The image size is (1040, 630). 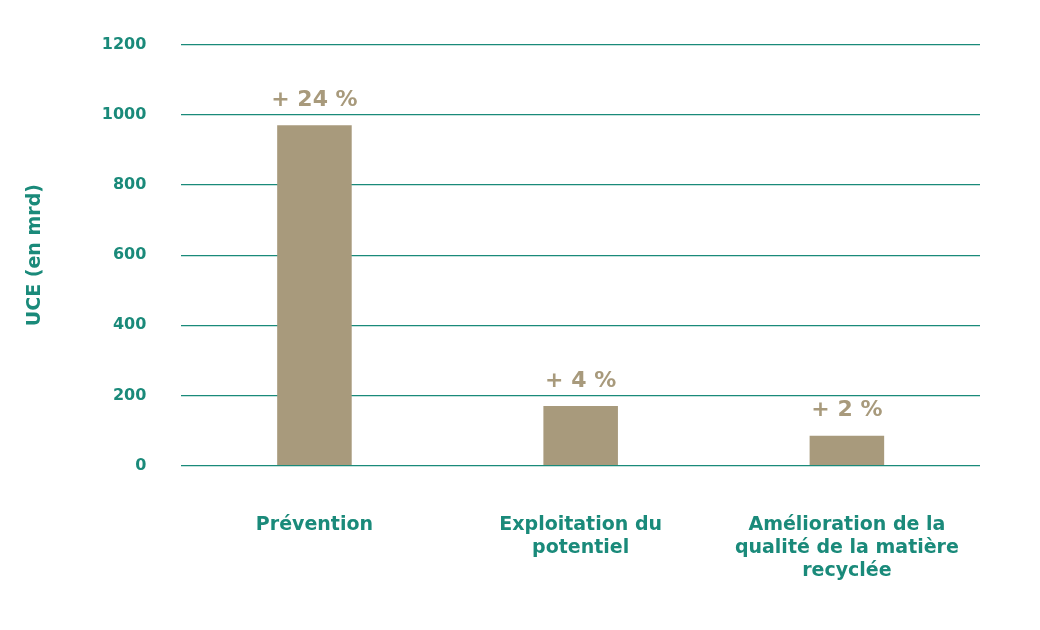 I want to click on annotation: + 4 %, so click(x=581, y=379).